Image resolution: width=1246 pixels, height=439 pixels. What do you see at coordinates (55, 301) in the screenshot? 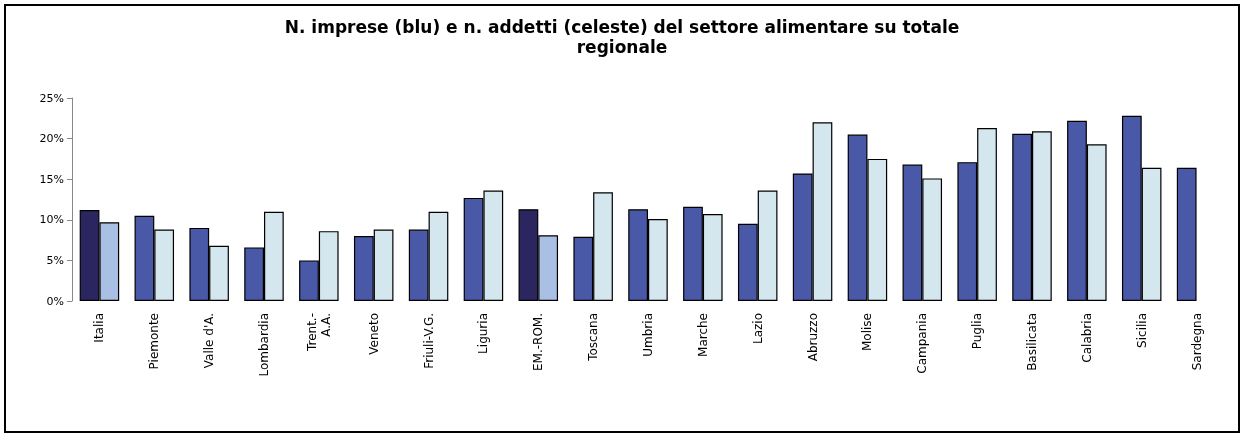
I see `y-tick-label: 0%` at bounding box center [55, 301].